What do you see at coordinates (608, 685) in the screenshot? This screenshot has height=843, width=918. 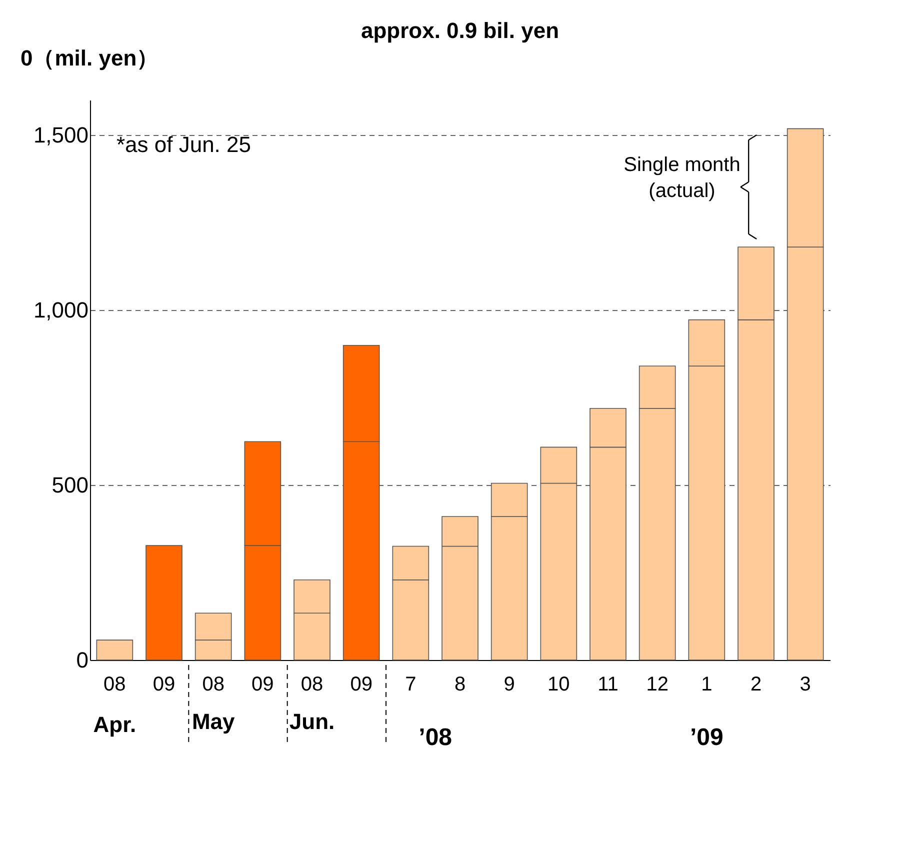 I see `x-tick-label: 11` at bounding box center [608, 685].